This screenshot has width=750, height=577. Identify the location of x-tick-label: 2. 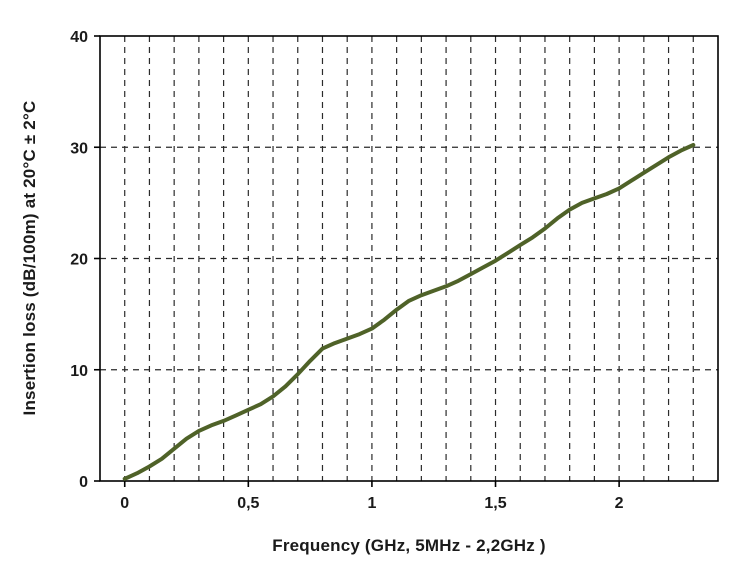
(619, 503).